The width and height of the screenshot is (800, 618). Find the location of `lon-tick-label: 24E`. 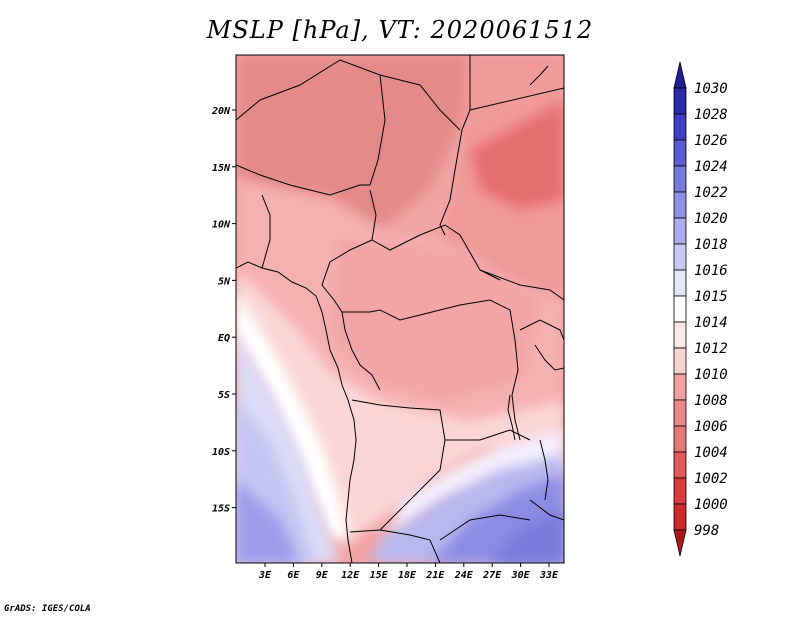

lon-tick-label: 24E is located at coordinates (464, 575).